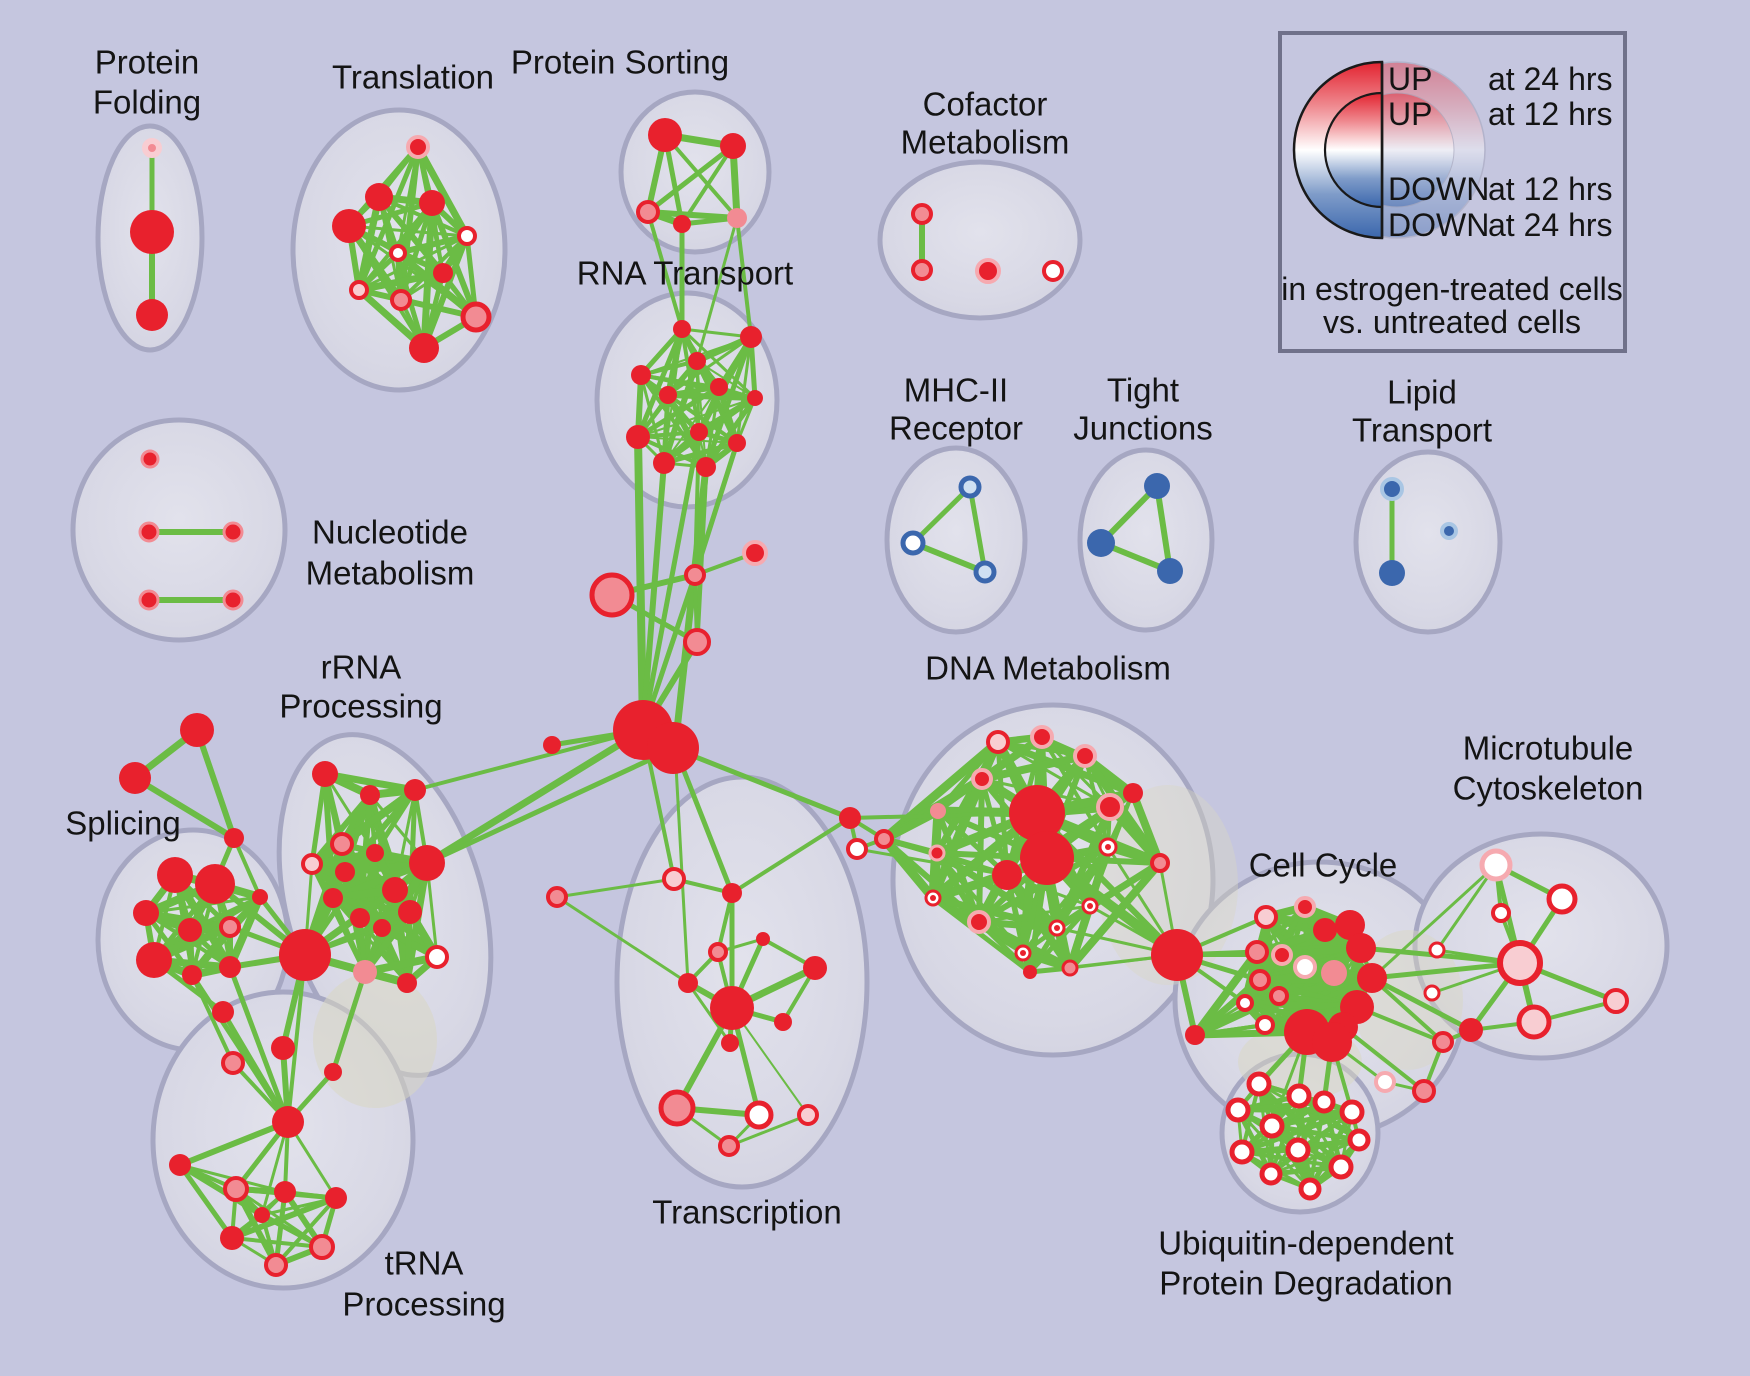  What do you see at coordinates (956, 390) in the screenshot?
I see `cluster-label-mhc-ii-receptor: MHC-II` at bounding box center [956, 390].